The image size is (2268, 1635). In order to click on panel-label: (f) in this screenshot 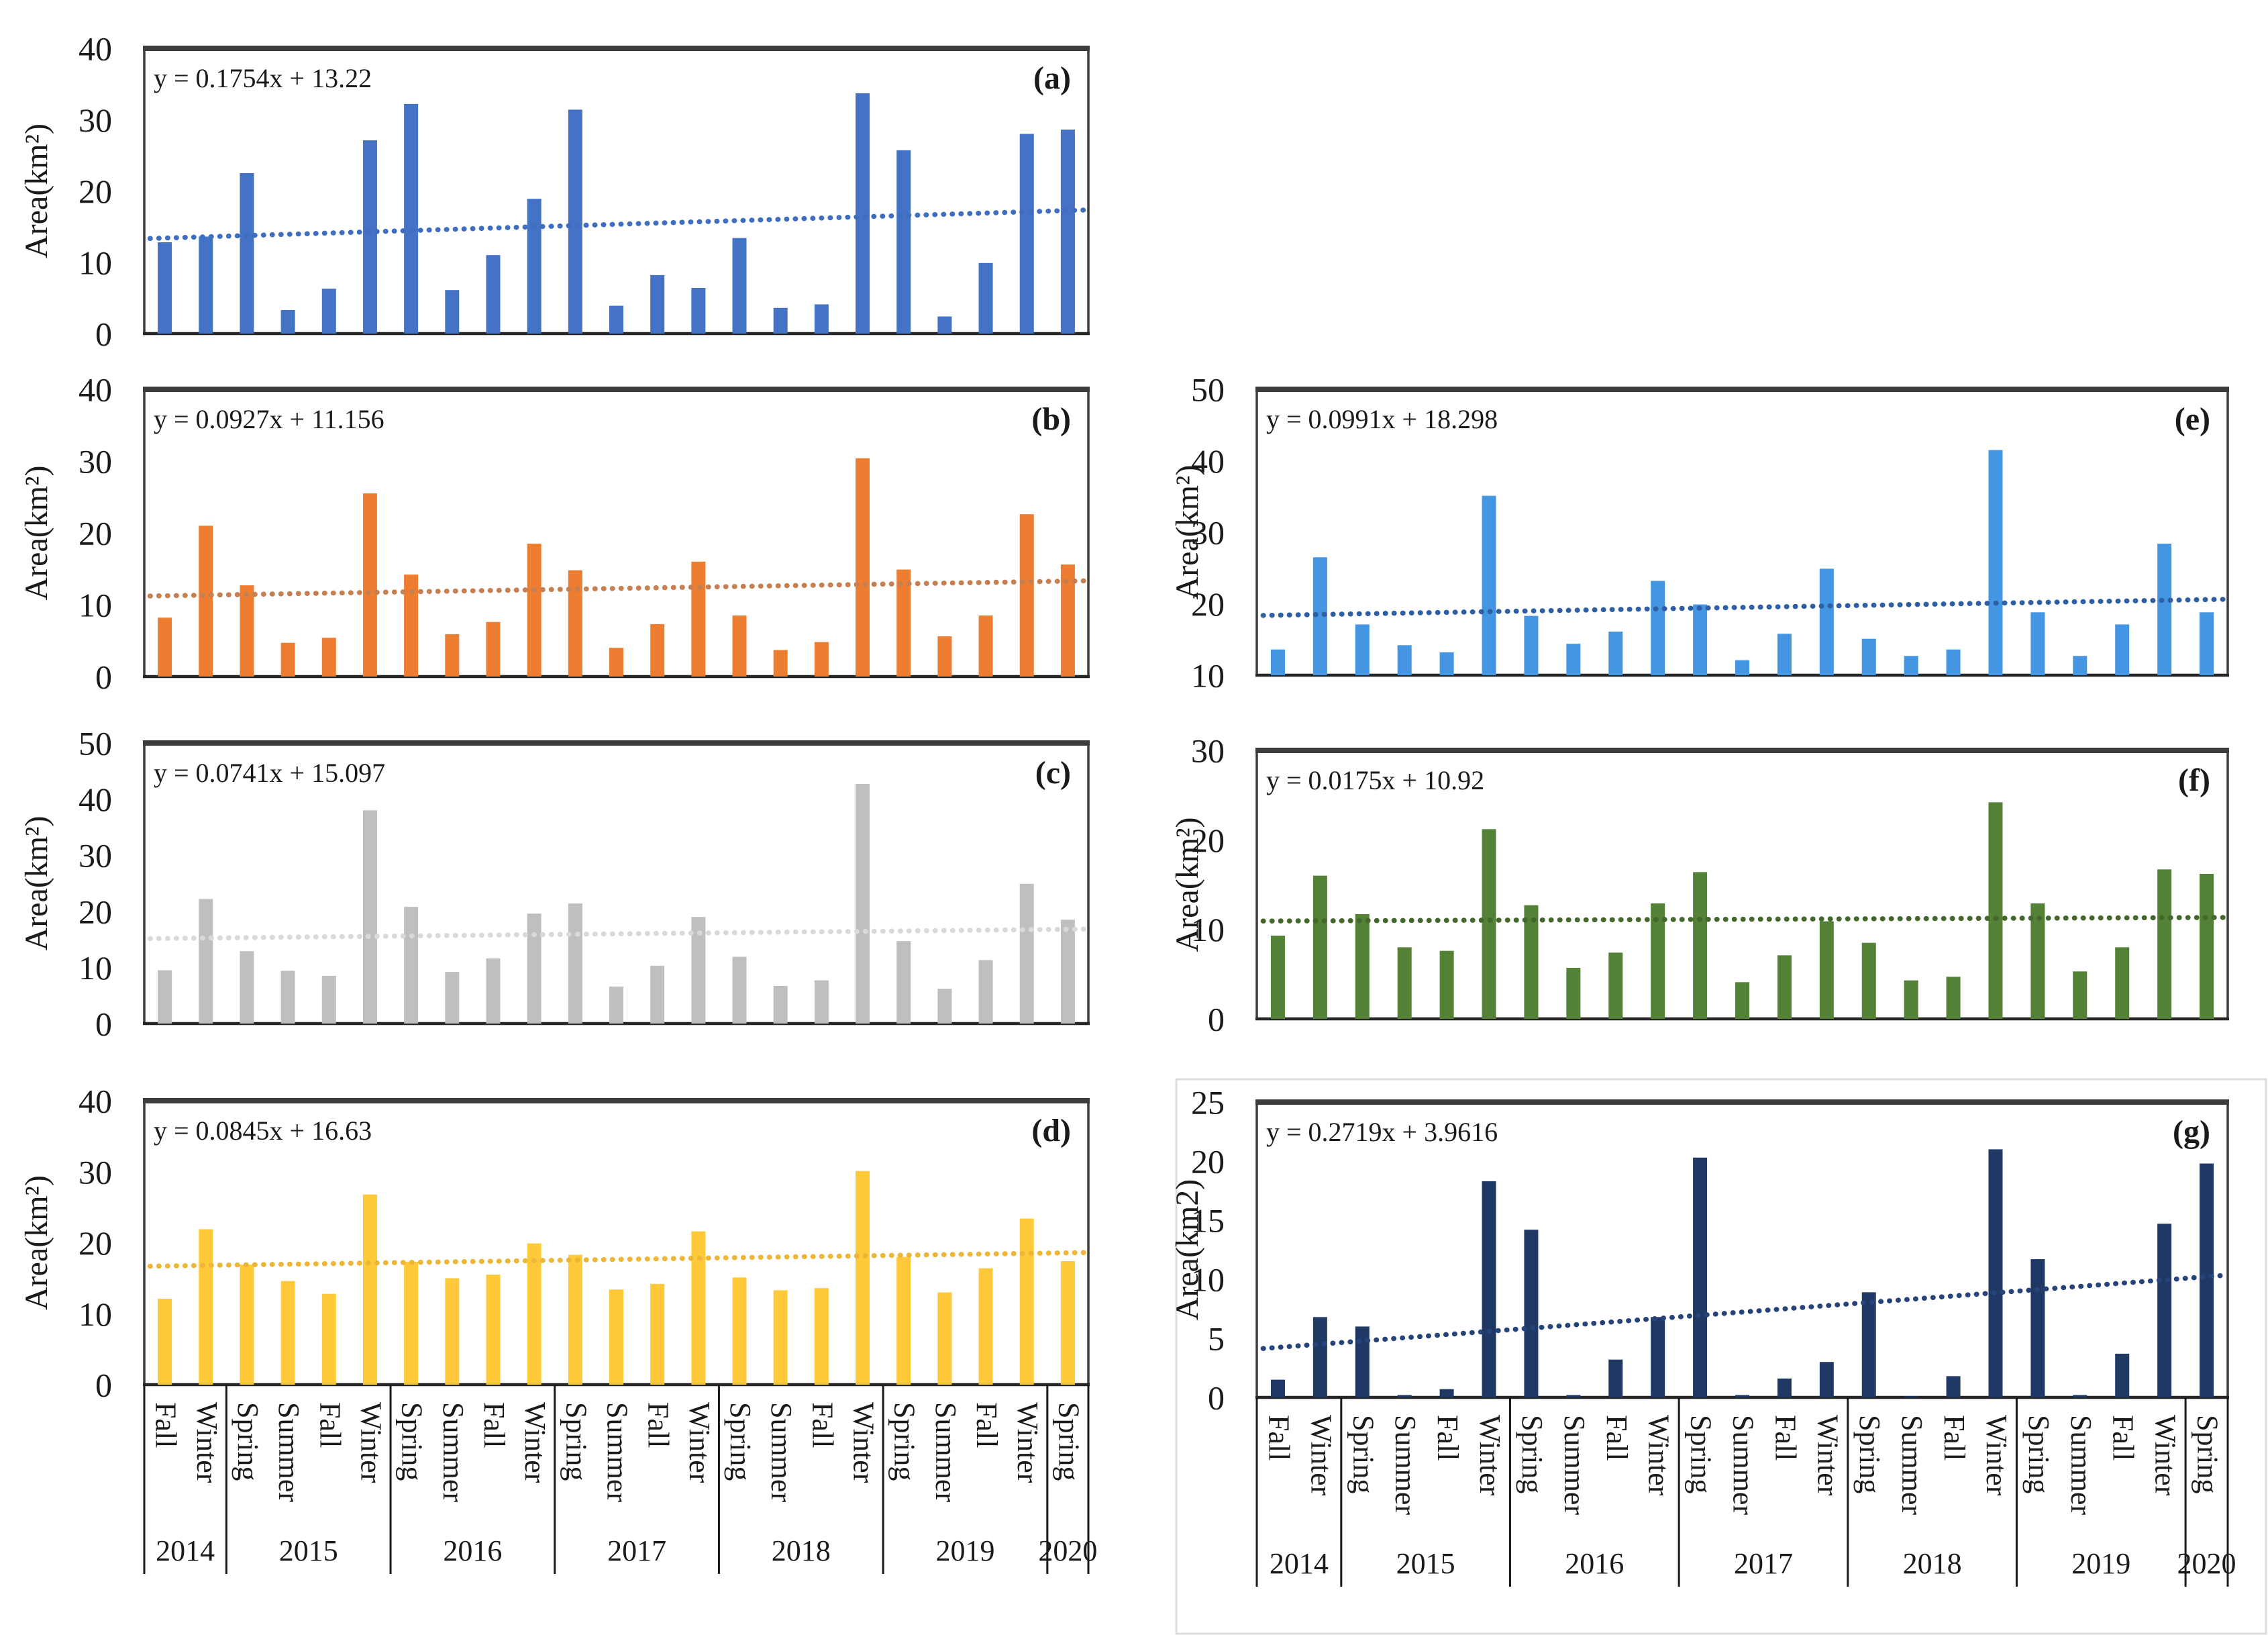, I will do `click(2194, 780)`.